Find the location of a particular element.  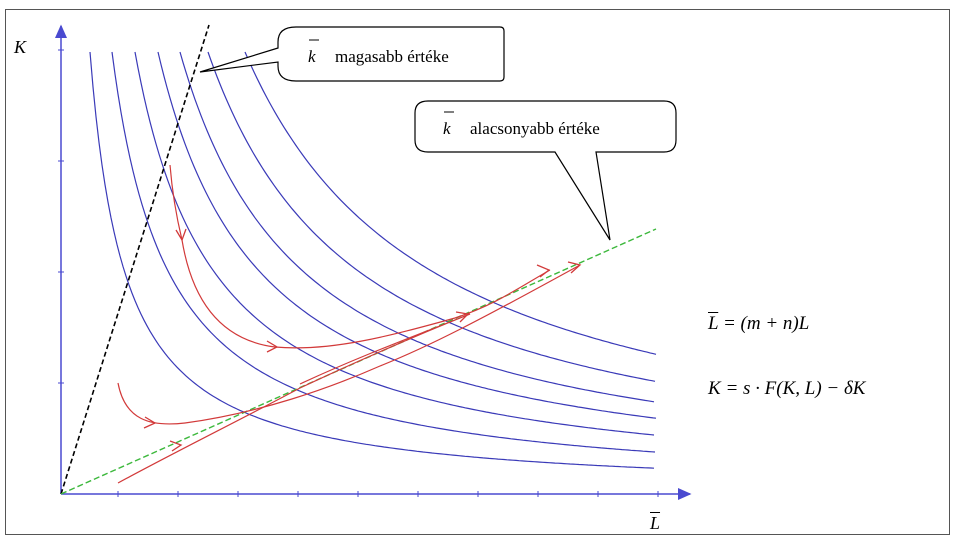

callout-low: k alacsonyabb értéke is located at coordinates (545, 170).